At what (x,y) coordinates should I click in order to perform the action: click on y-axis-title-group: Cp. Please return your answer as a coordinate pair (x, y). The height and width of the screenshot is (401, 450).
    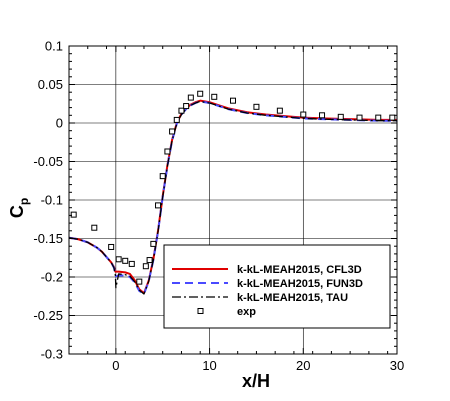
    Looking at the image, I should click on (19, 208).